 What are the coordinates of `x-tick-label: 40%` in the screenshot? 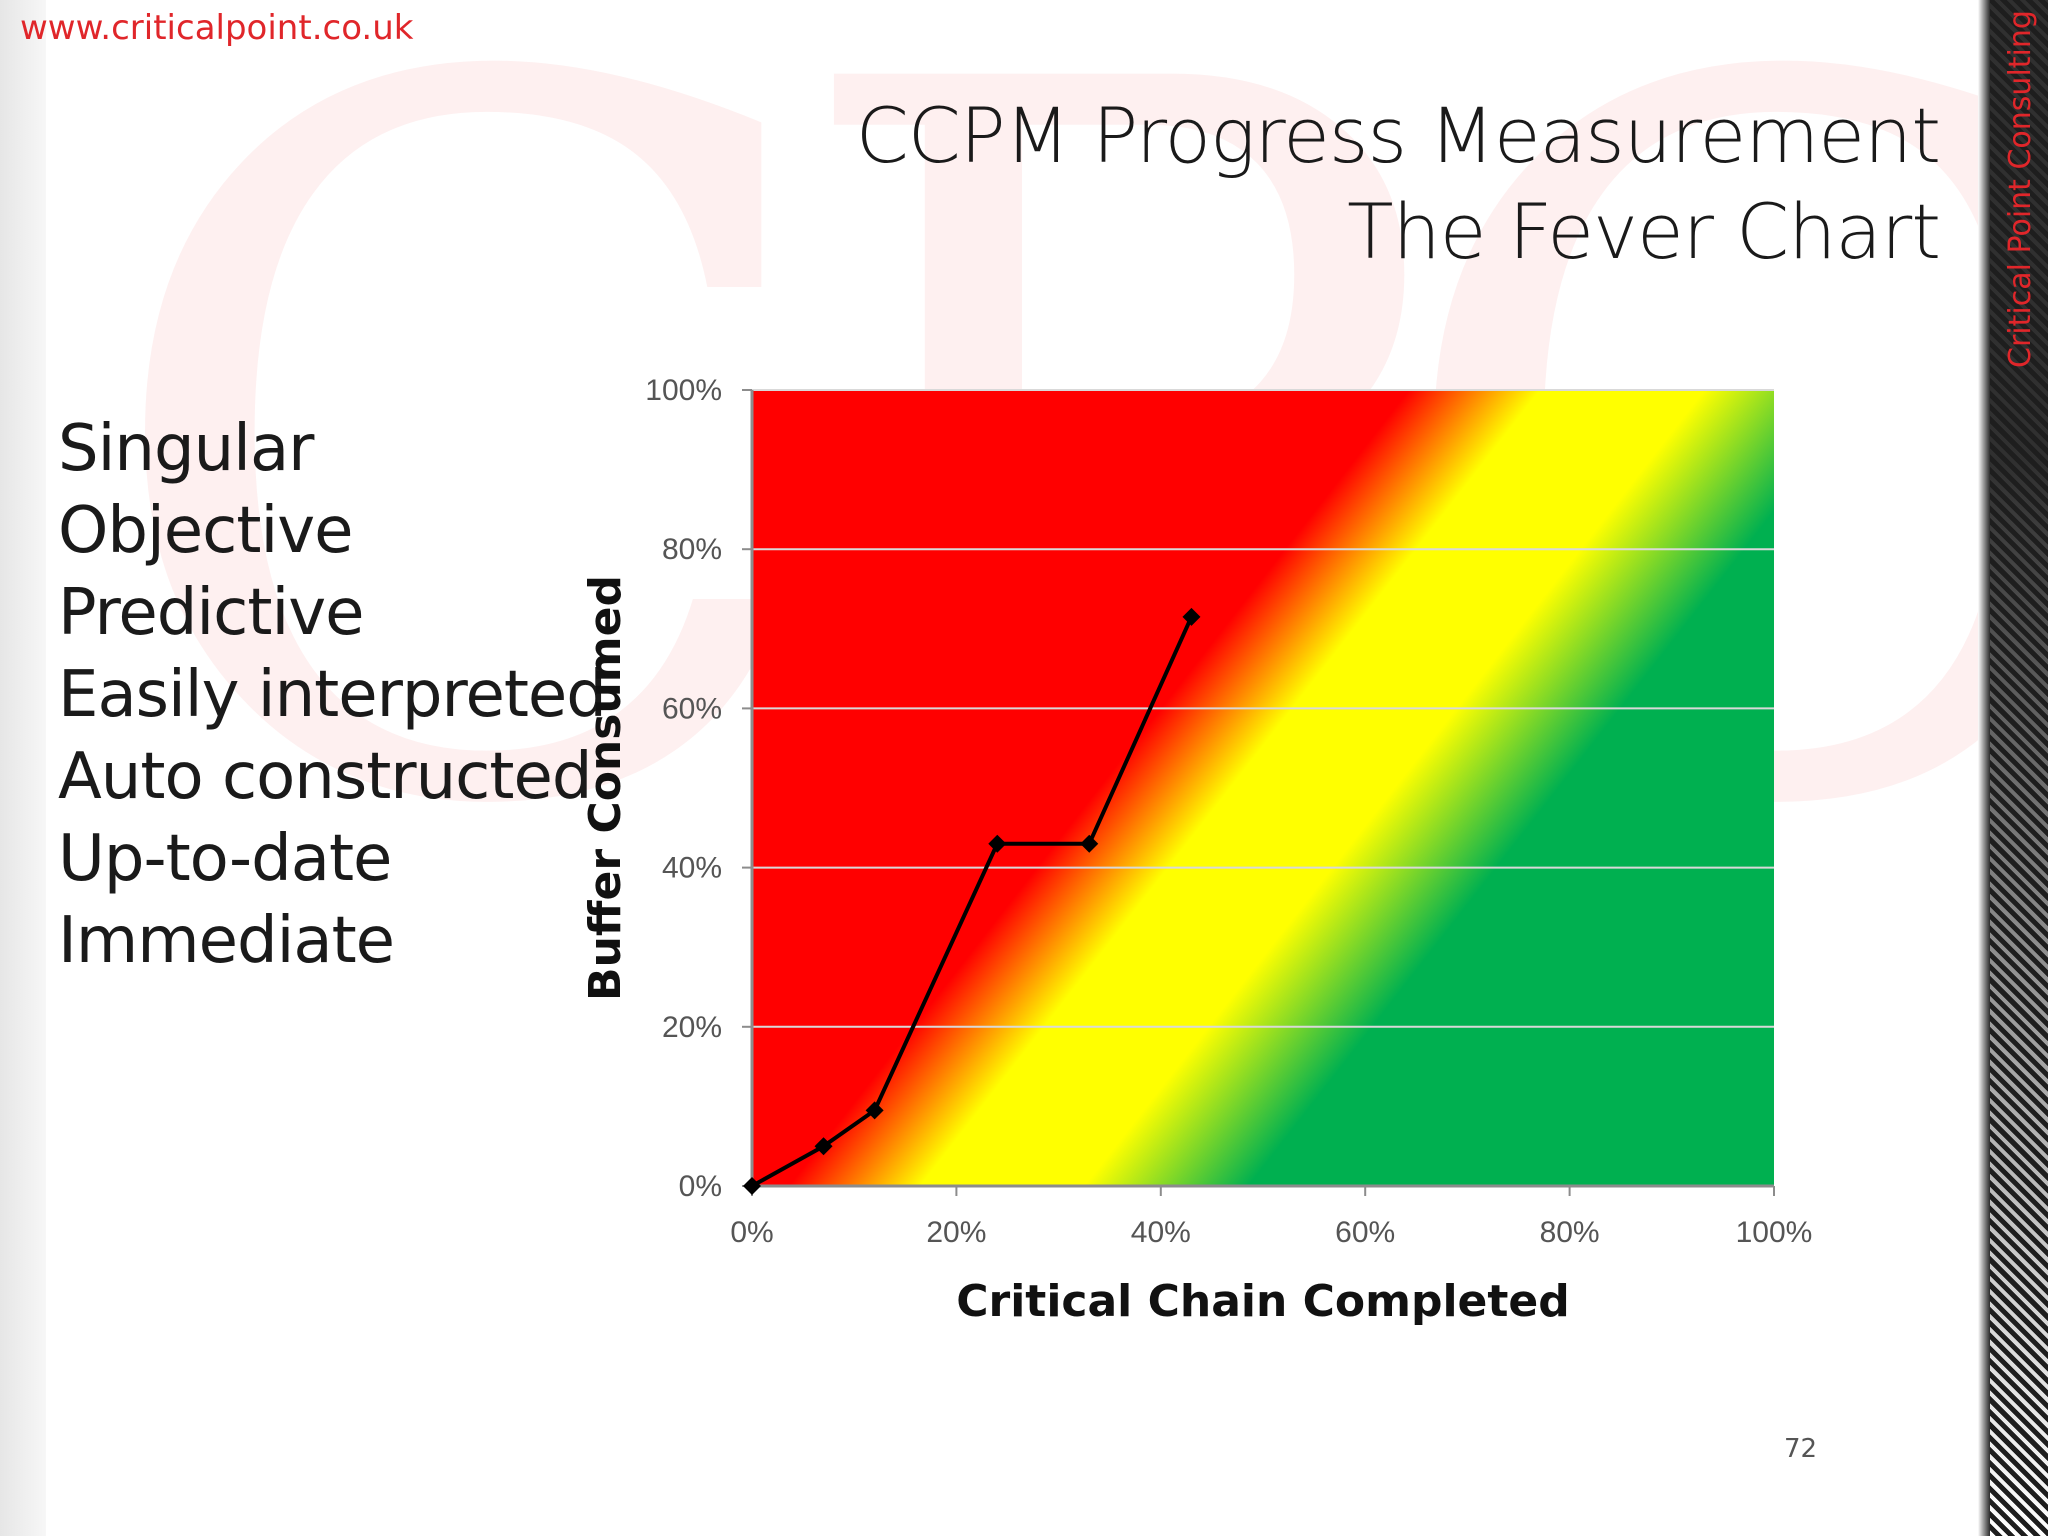 It's located at (1161, 1232).